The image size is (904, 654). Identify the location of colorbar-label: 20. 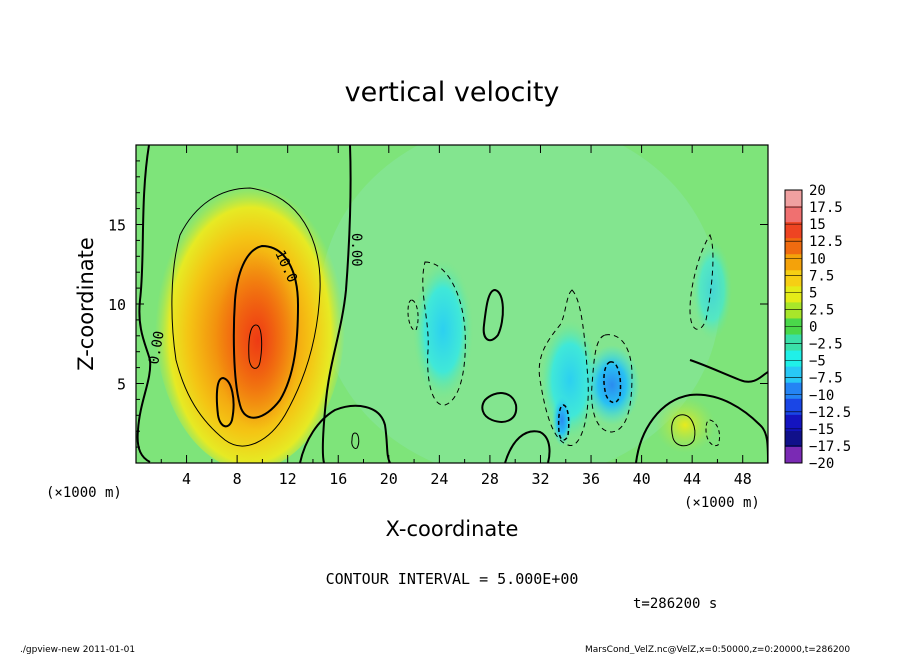
(817, 191).